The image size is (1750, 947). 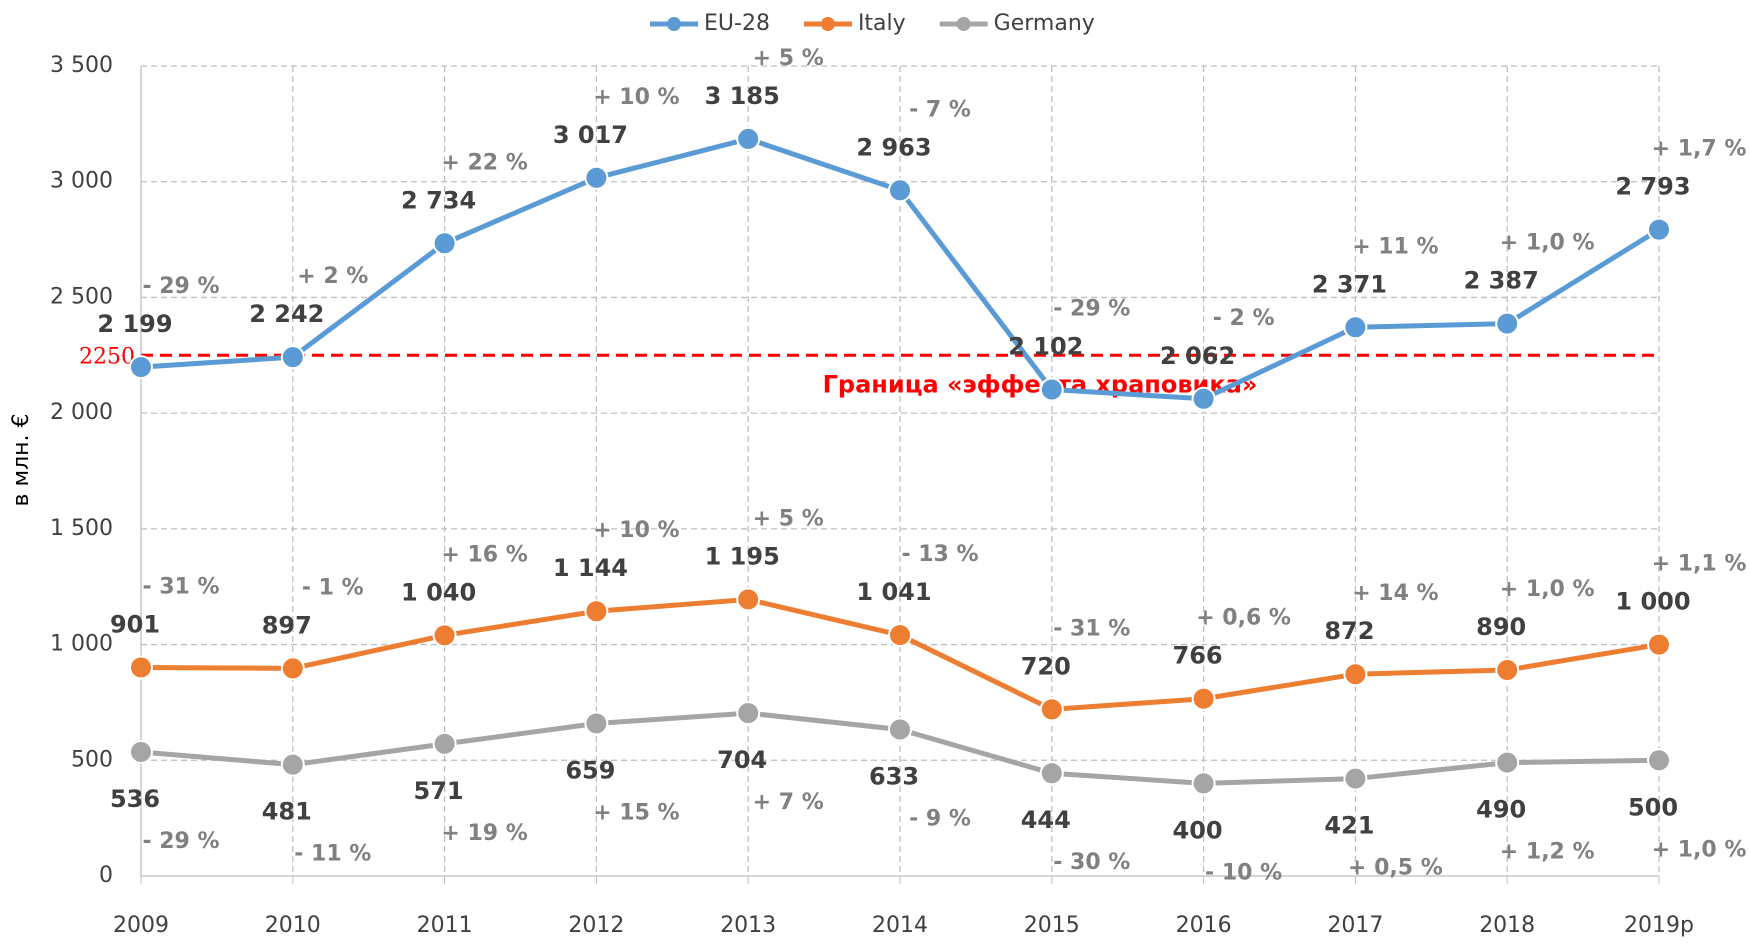 What do you see at coordinates (1046, 820) in the screenshot?
I see `data-label: 444` at bounding box center [1046, 820].